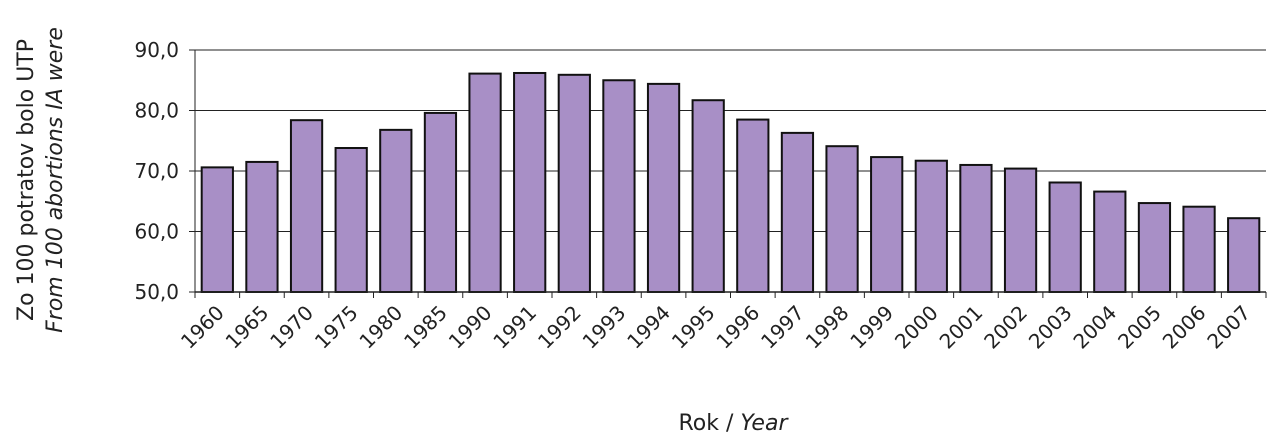 This screenshot has height=434, width=1271. Describe the element at coordinates (156, 50) in the screenshot. I see `y-tick-label: 90,0` at that location.